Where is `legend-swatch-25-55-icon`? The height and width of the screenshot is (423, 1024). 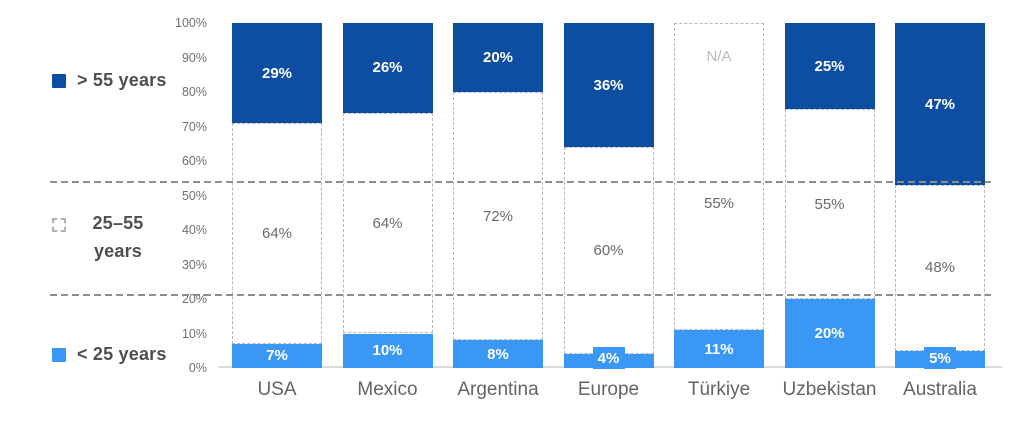
legend-swatch-25-55-icon is located at coordinates (59, 225).